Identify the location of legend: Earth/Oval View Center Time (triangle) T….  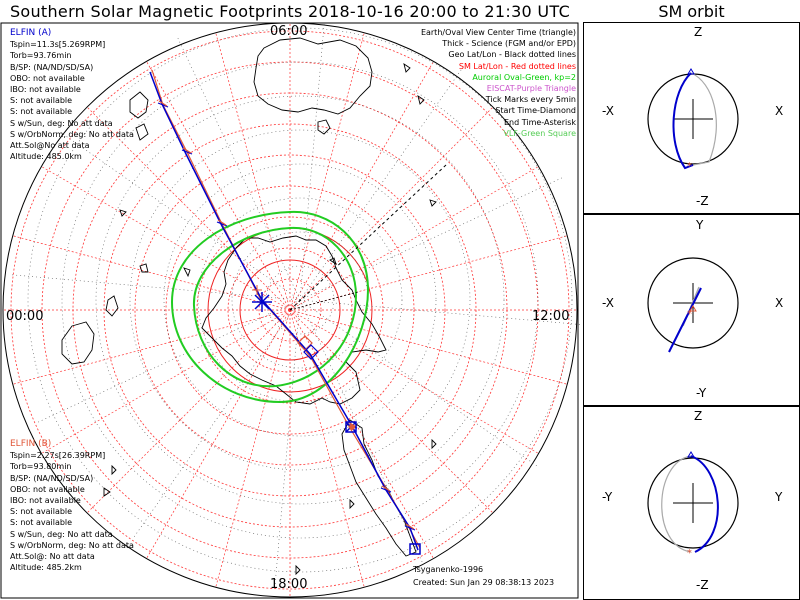
(498, 83).